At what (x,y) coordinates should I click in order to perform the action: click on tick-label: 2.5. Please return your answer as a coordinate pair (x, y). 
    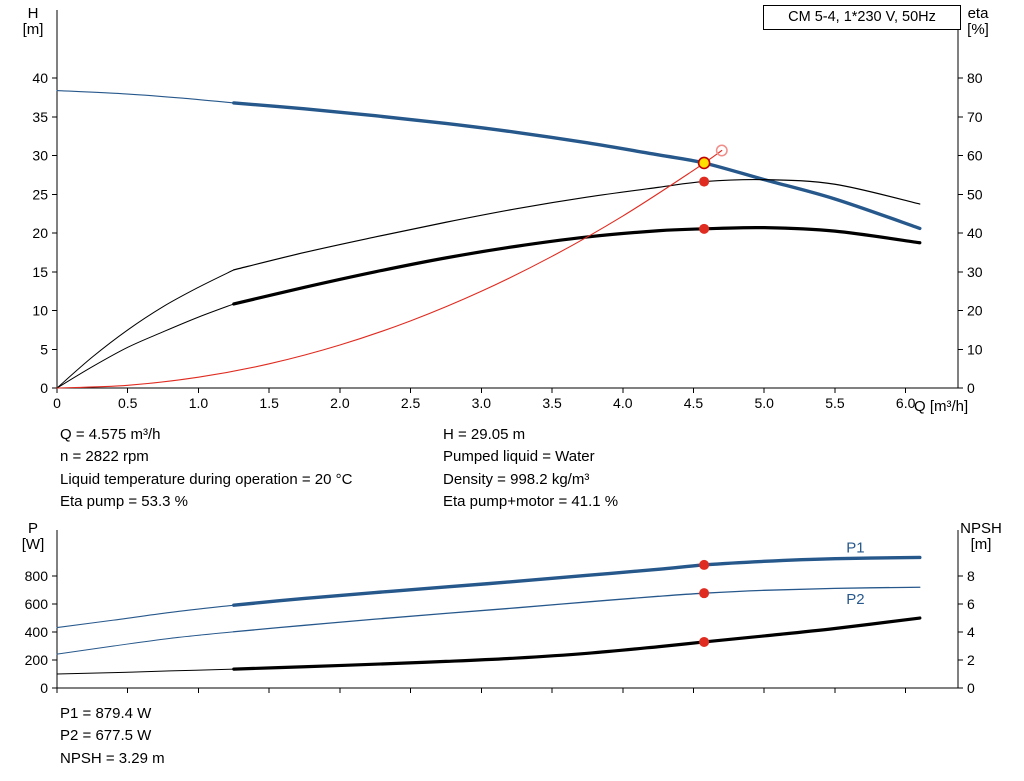
    Looking at the image, I should click on (411, 403).